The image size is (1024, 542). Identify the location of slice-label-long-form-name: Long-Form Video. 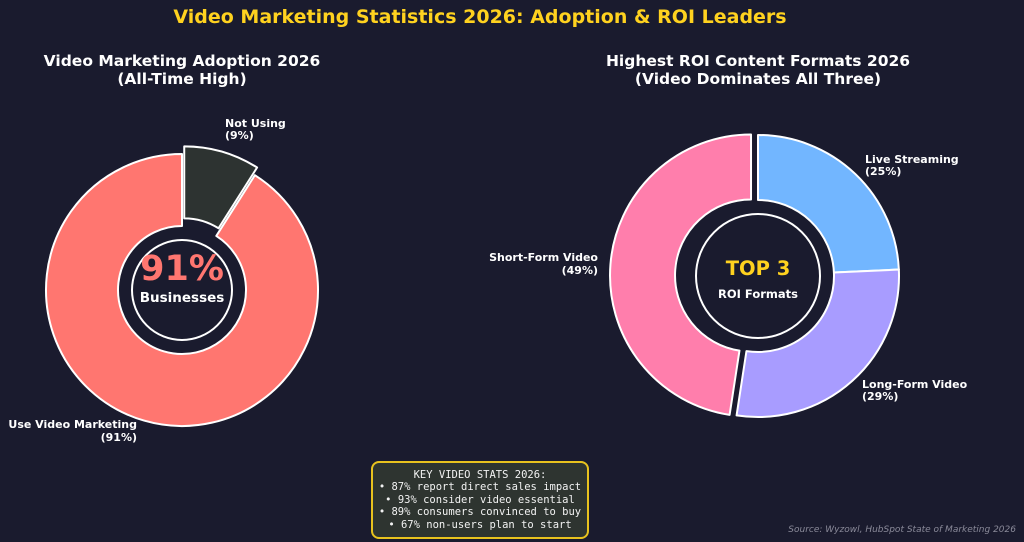
(915, 384).